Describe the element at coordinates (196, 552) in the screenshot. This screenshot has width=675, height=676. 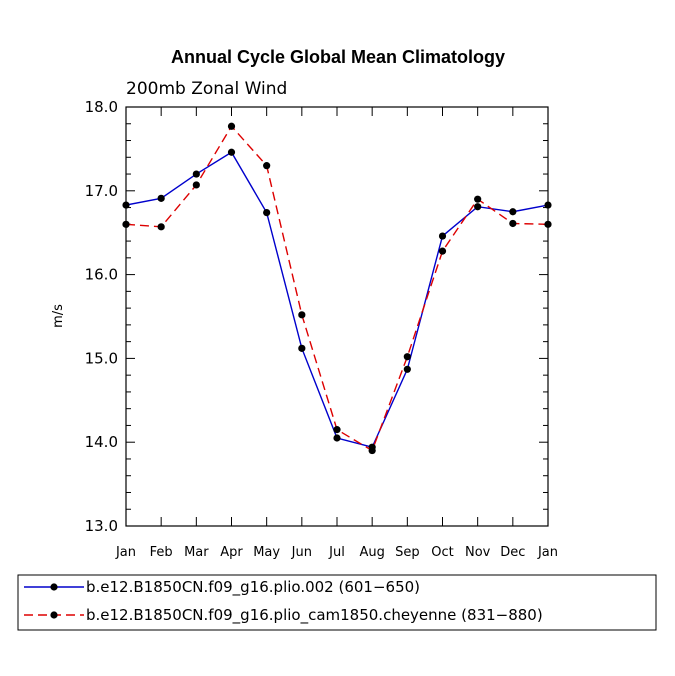
I see `x-tick-label: Mar` at that location.